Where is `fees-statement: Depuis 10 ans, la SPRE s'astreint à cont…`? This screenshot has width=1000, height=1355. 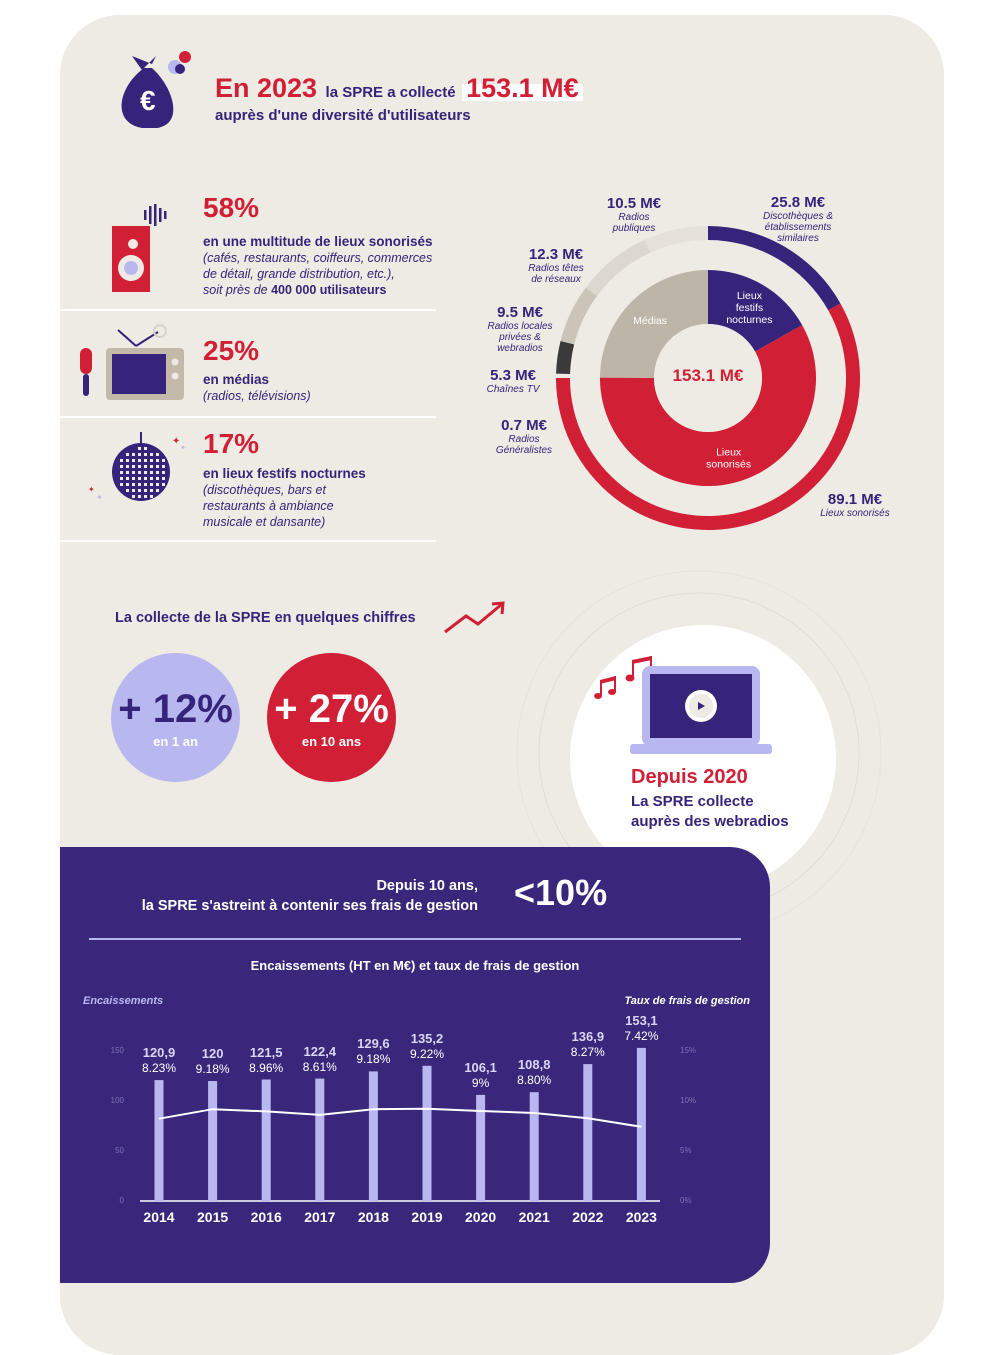 fees-statement: Depuis 10 ans, la SPRE s'astreint à cont… is located at coordinates (284, 896).